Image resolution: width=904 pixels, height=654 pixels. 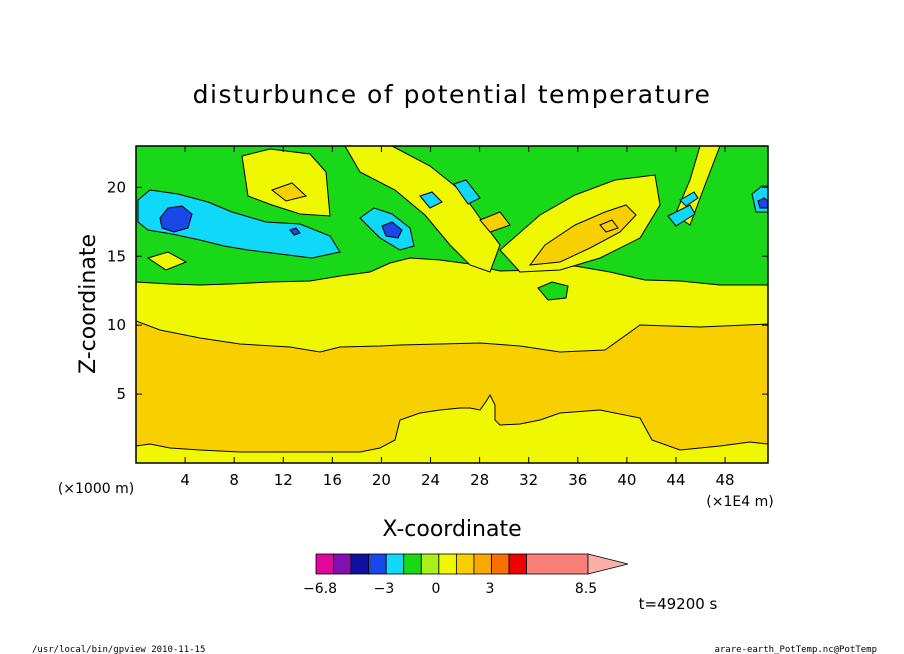 What do you see at coordinates (678, 604) in the screenshot?
I see `time-label: t=49200 s` at bounding box center [678, 604].